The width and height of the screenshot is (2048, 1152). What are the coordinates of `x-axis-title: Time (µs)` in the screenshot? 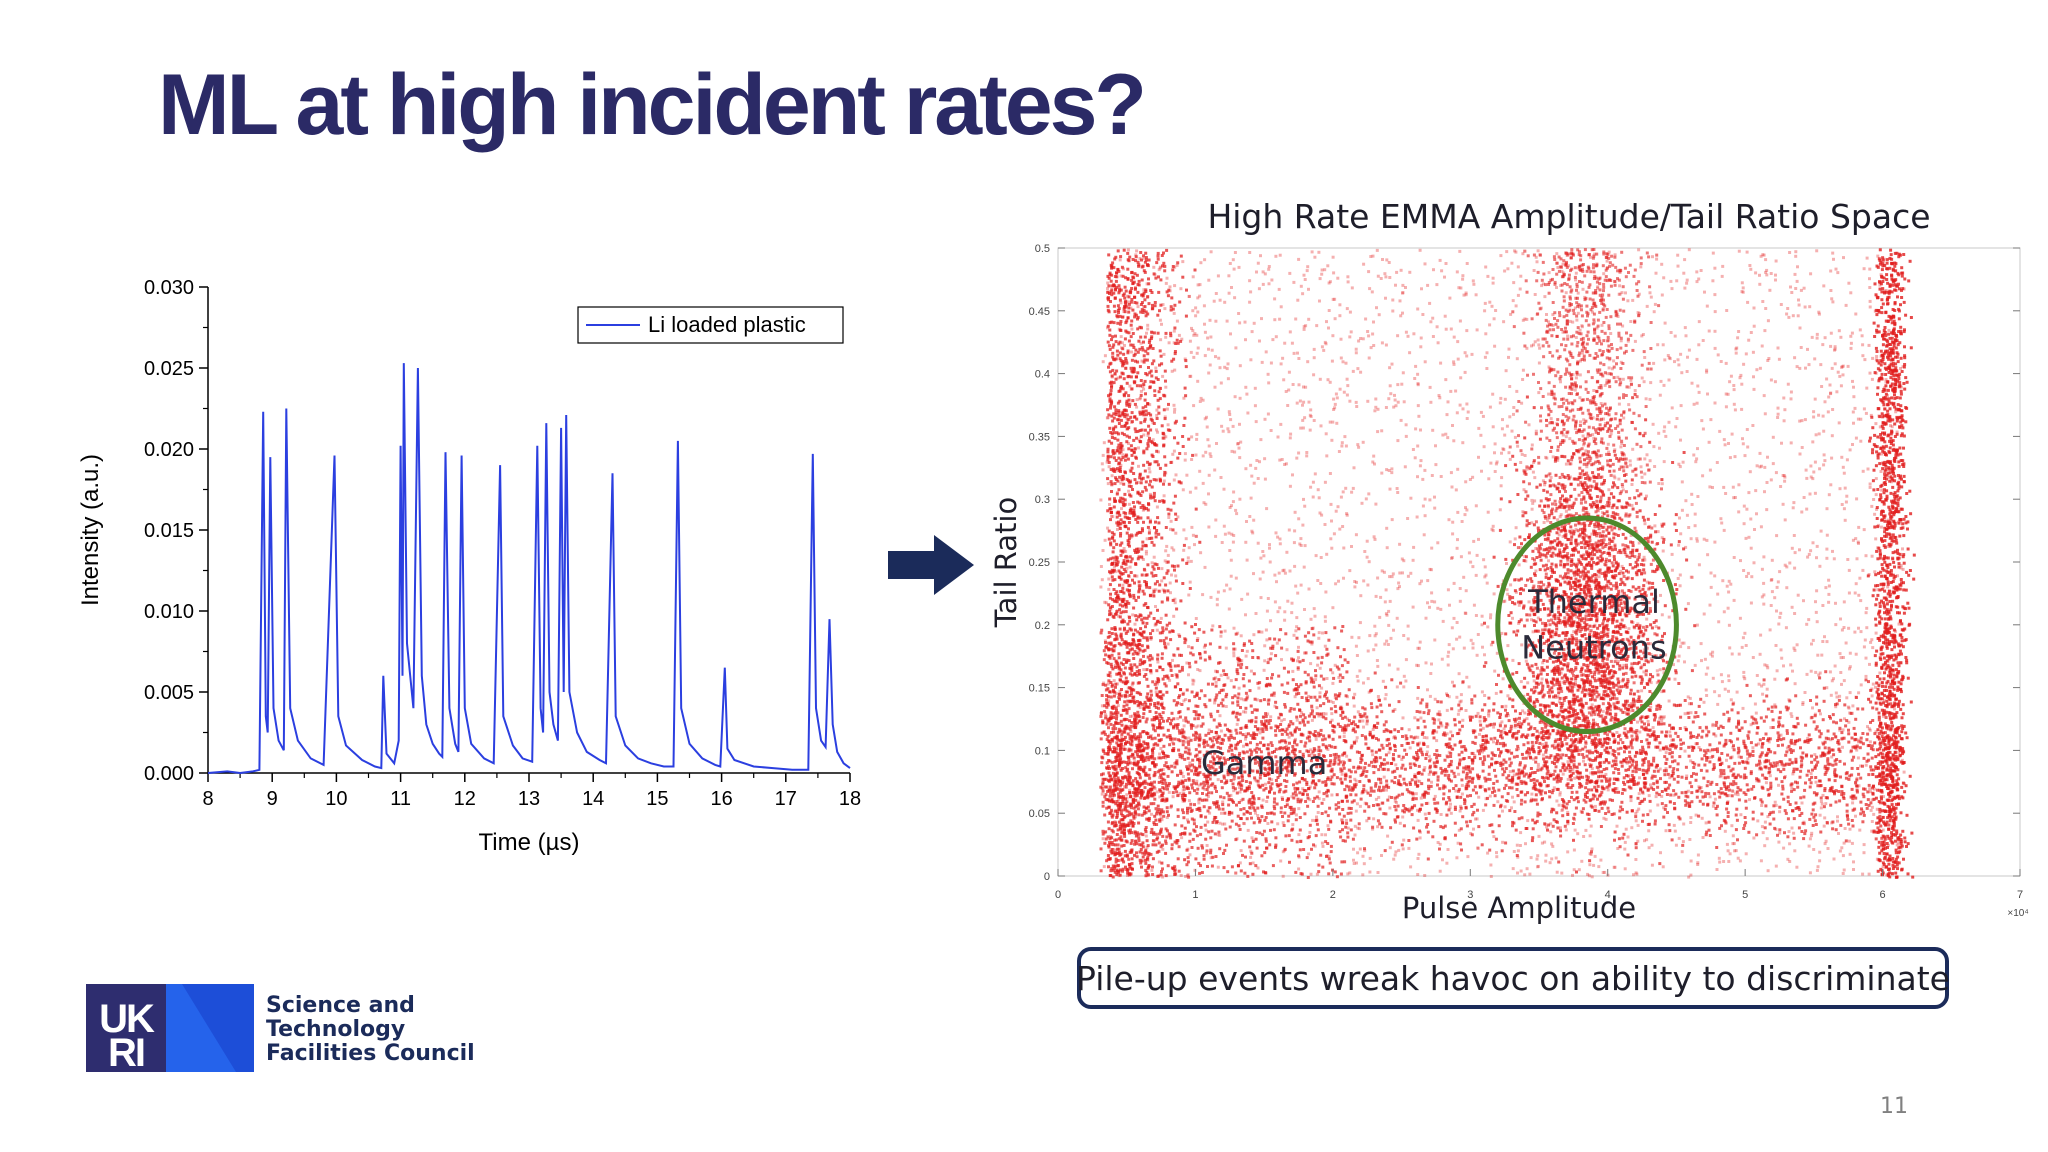 It's located at (529, 842).